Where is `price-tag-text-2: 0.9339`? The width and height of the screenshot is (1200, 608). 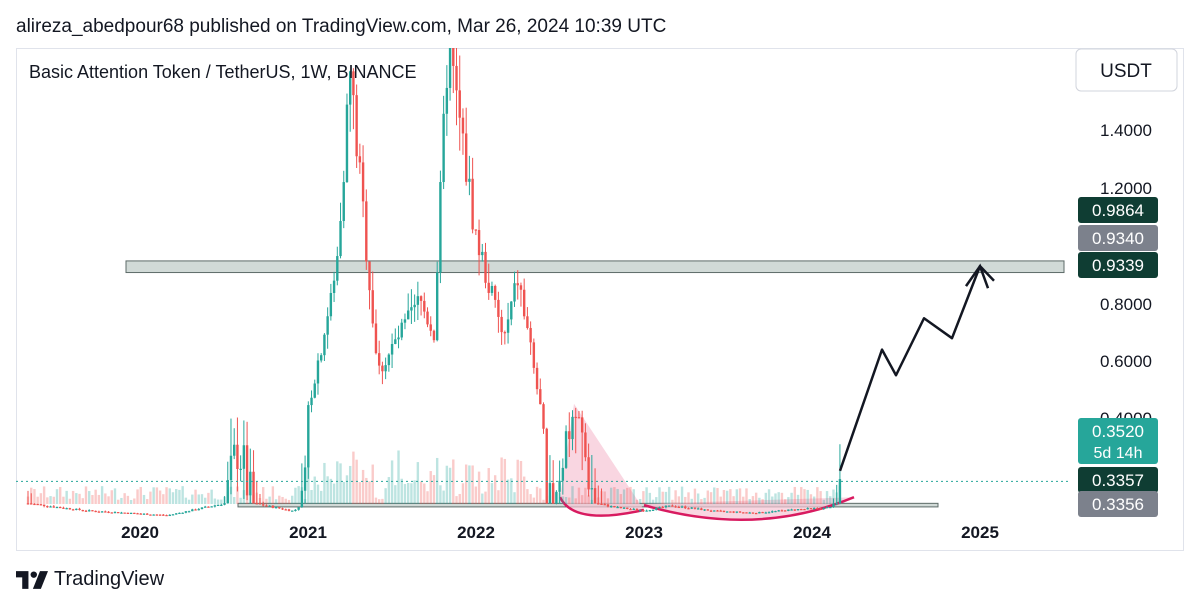 price-tag-text-2: 0.9339 is located at coordinates (1118, 265).